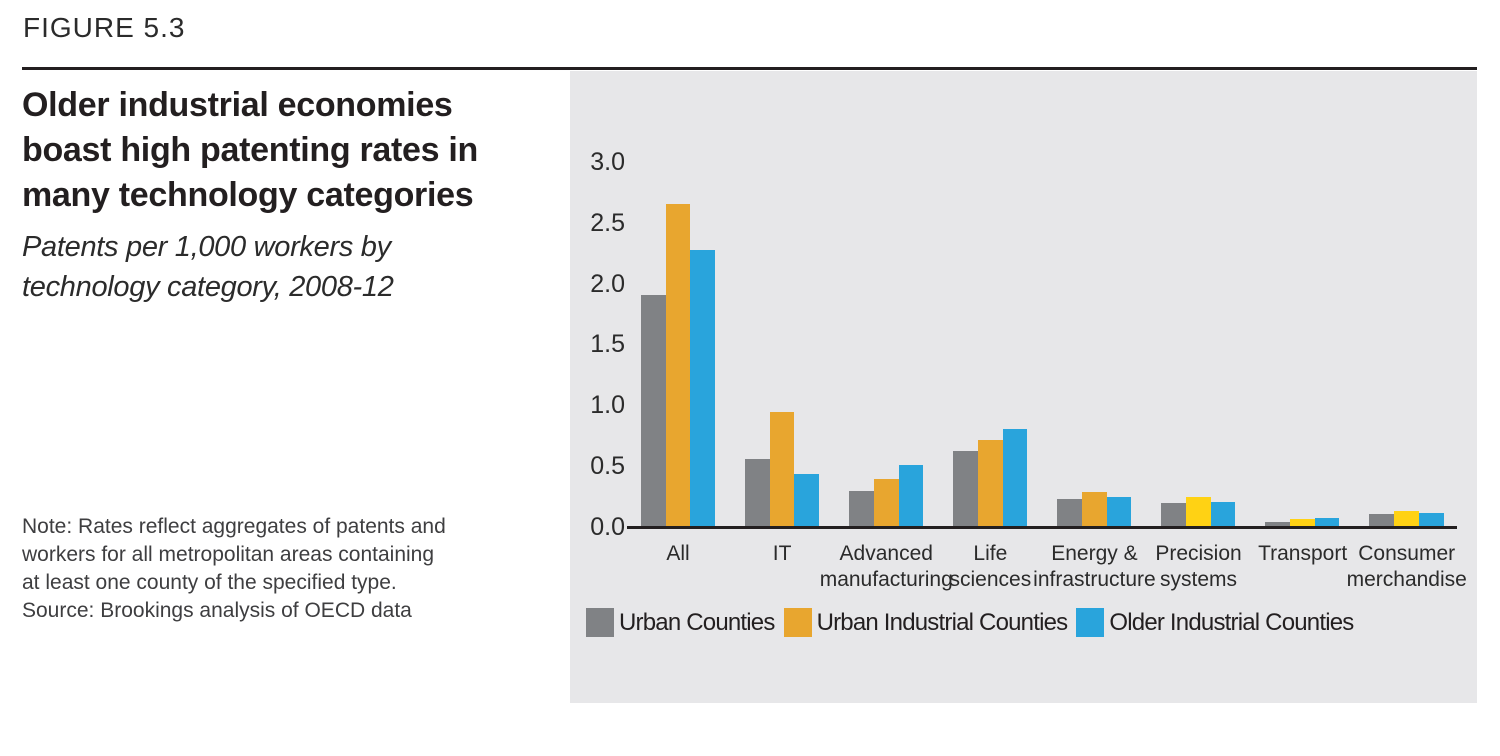 Image resolution: width=1500 pixels, height=756 pixels. I want to click on category-label: Energy & infrastructure, so click(1094, 567).